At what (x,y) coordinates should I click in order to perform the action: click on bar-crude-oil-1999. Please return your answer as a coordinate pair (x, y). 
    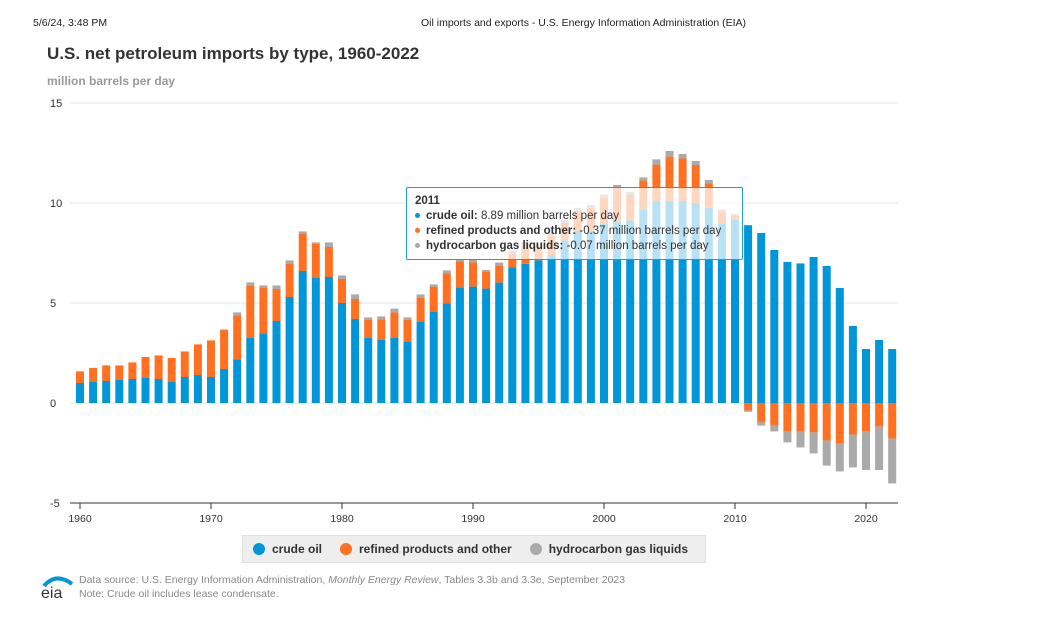
    Looking at the image, I should click on (590, 316).